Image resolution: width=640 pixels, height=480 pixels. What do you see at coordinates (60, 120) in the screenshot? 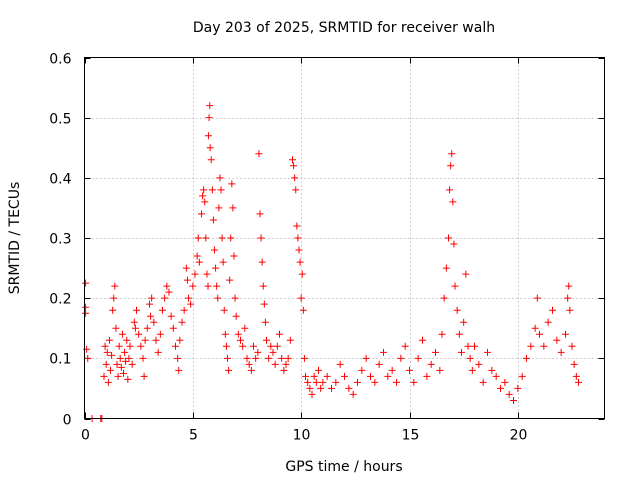
I see `y-tick-label: 0.5` at bounding box center [60, 120].